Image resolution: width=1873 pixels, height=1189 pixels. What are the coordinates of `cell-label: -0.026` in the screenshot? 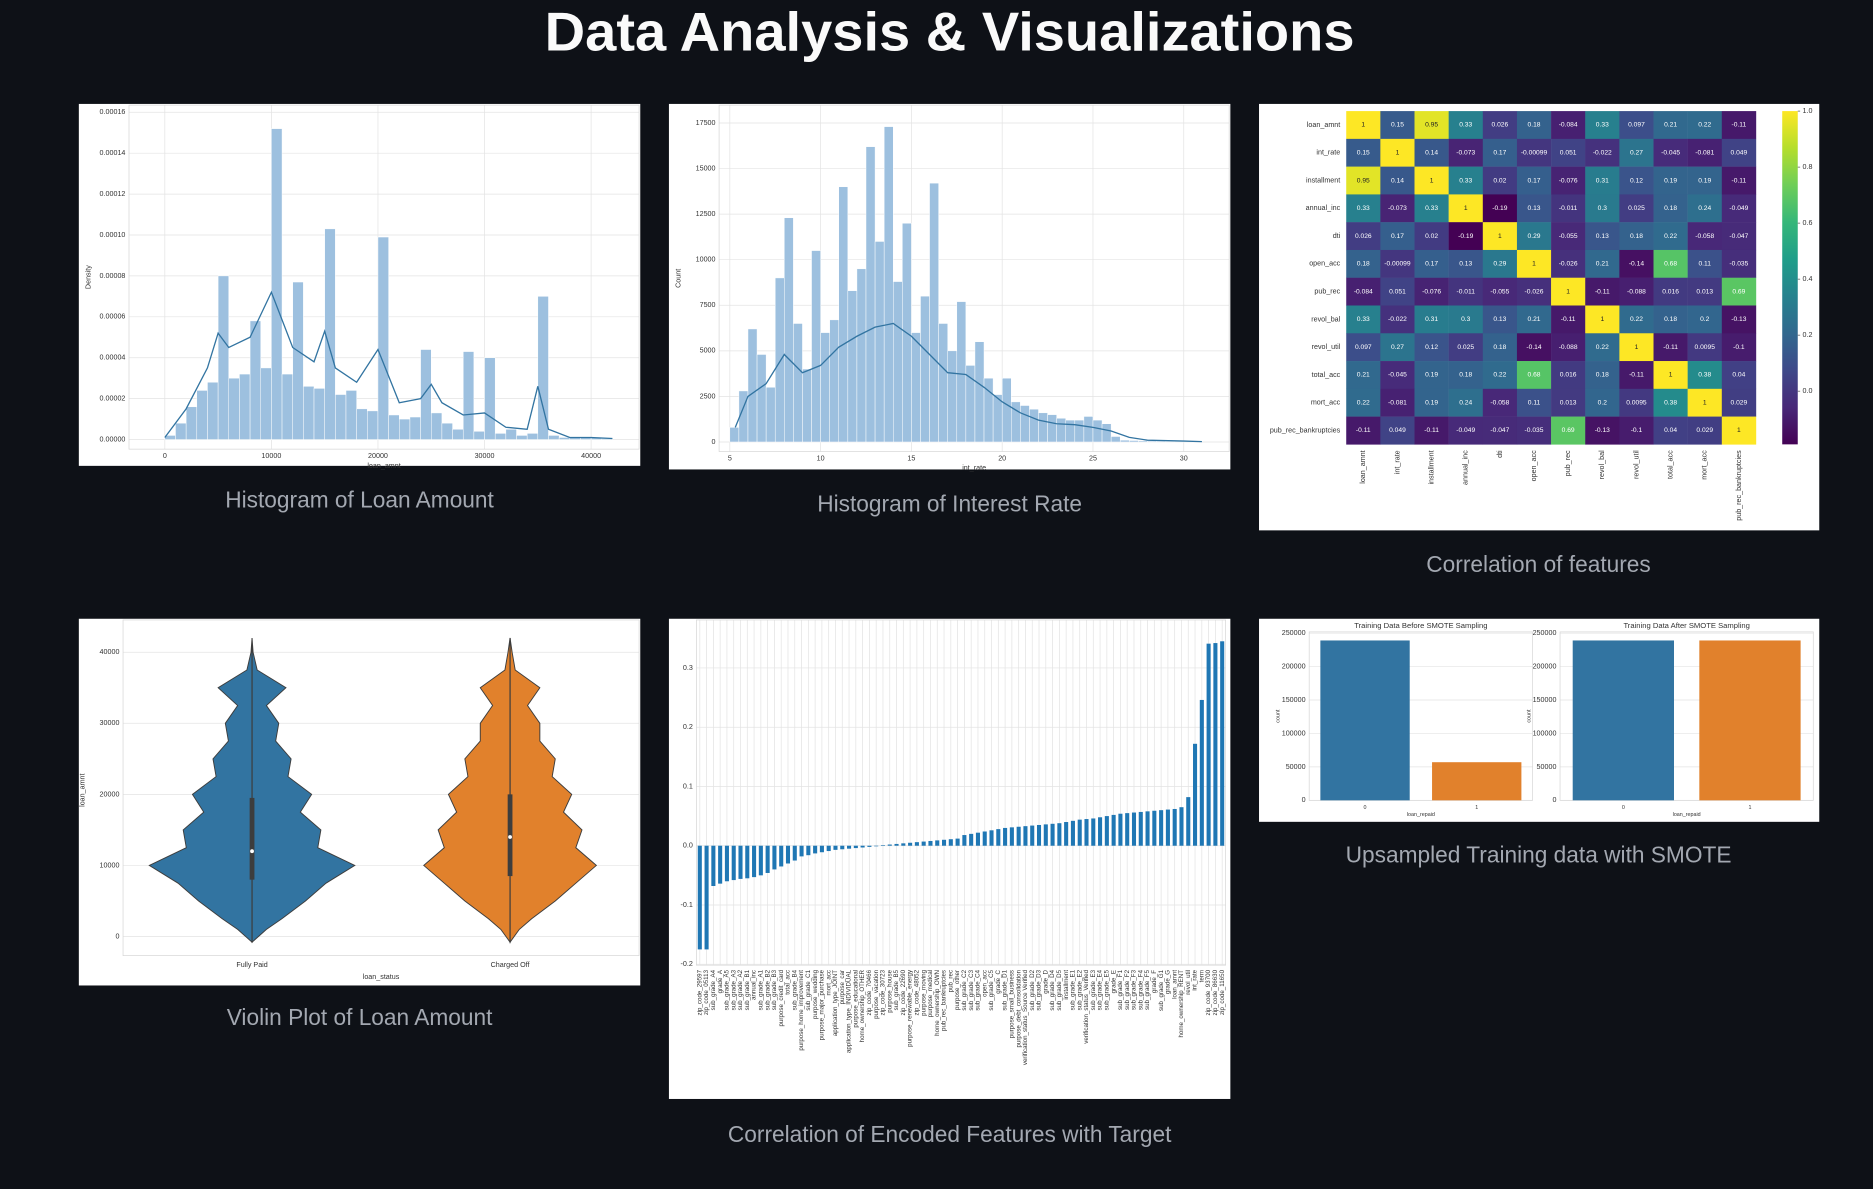 It's located at (1534, 291).